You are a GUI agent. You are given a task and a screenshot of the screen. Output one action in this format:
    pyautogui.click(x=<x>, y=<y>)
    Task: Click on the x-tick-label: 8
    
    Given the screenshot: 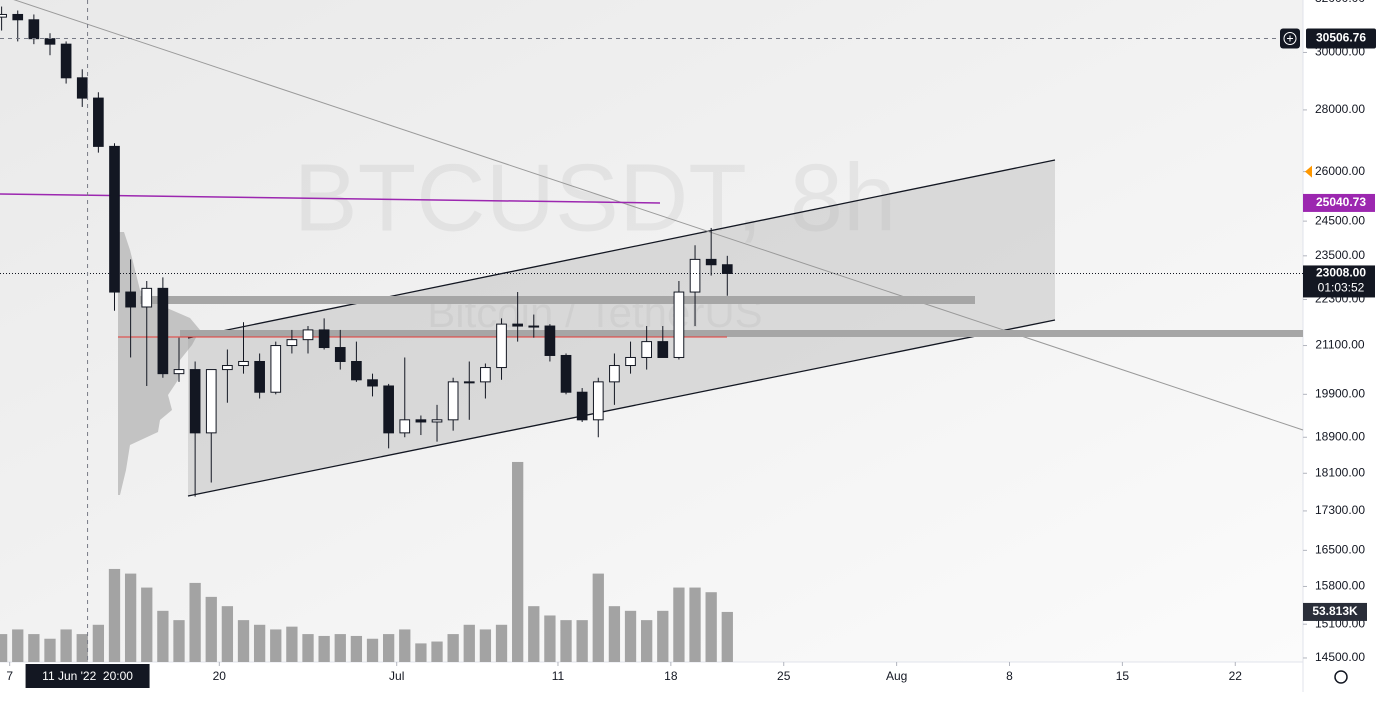 What is the action you would take?
    pyautogui.click(x=1009, y=676)
    